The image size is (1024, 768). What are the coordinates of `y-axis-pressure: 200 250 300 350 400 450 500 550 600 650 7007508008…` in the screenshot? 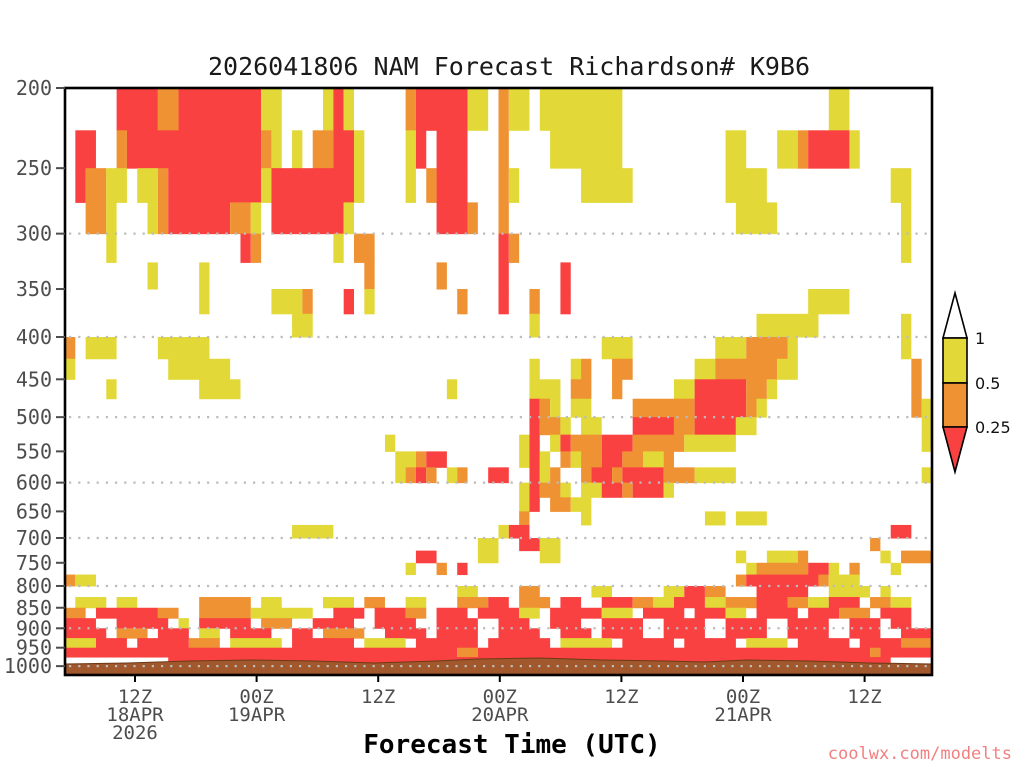 It's located at (34, 377).